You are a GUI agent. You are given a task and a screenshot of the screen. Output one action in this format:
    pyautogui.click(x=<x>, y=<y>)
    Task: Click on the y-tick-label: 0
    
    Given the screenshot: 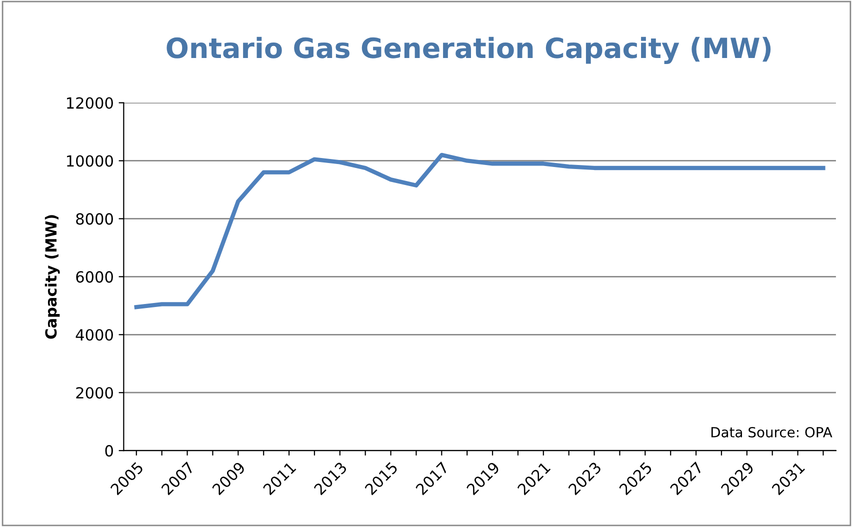 What is the action you would take?
    pyautogui.click(x=109, y=451)
    